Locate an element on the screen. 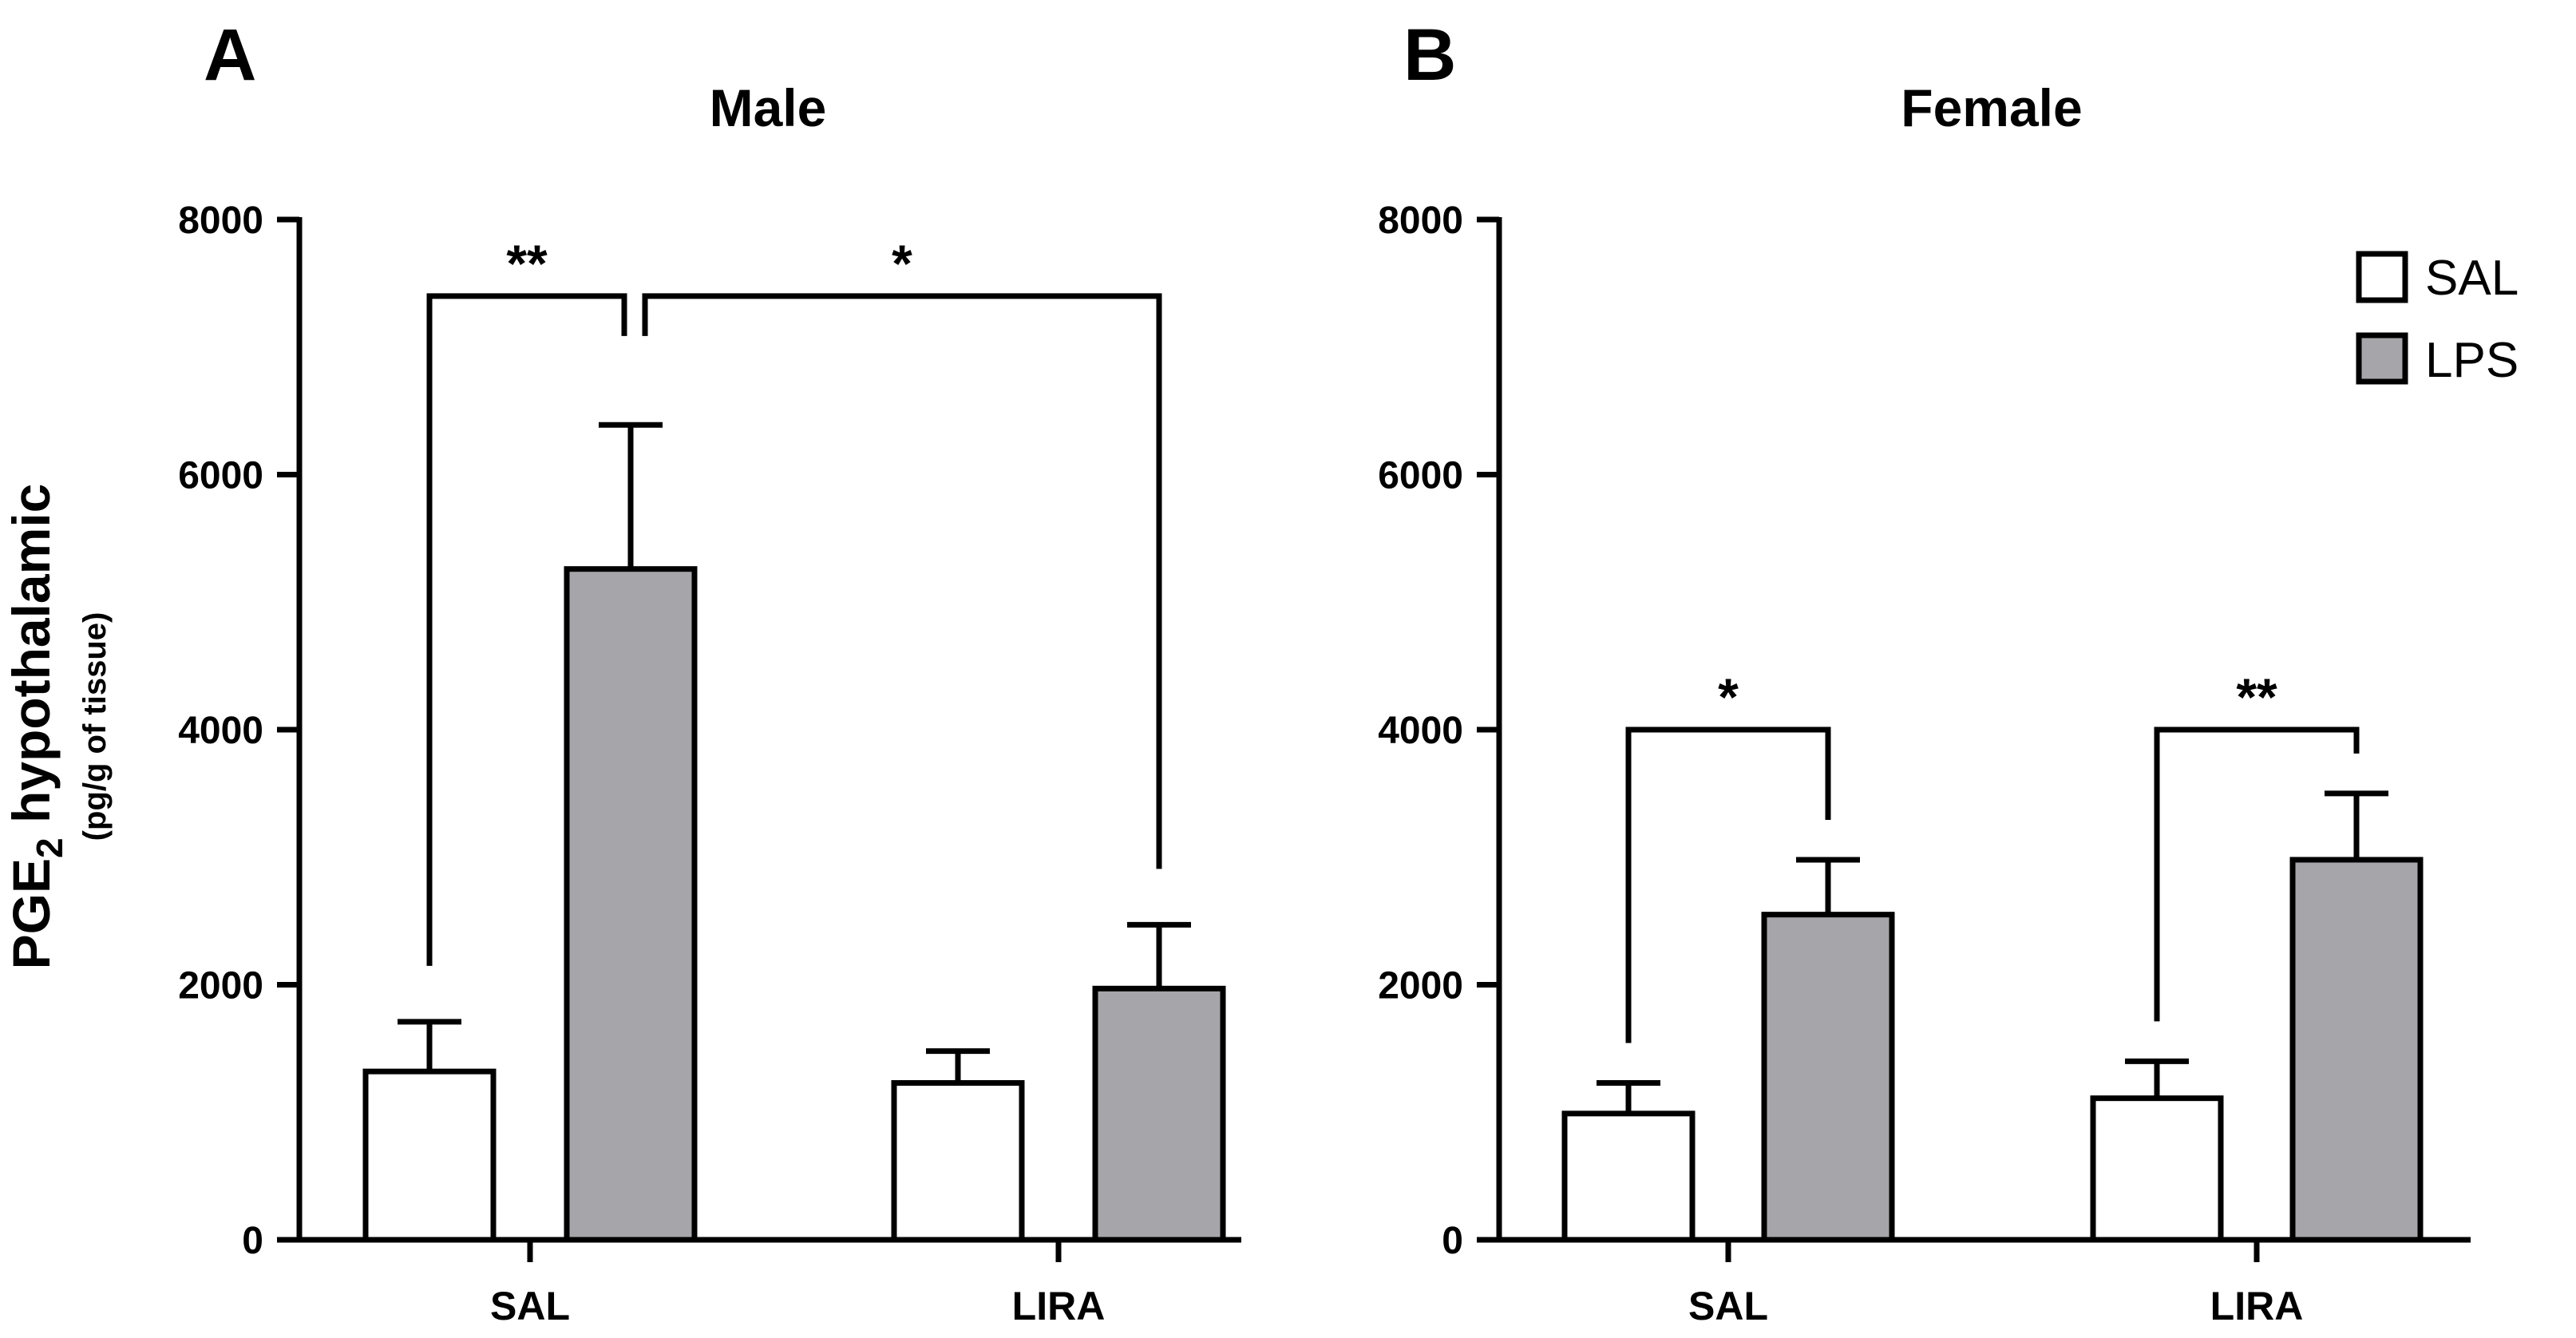 Image resolution: width=2576 pixels, height=1338 pixels. panel-a-y-tick-label: 6000 is located at coordinates (220, 476).